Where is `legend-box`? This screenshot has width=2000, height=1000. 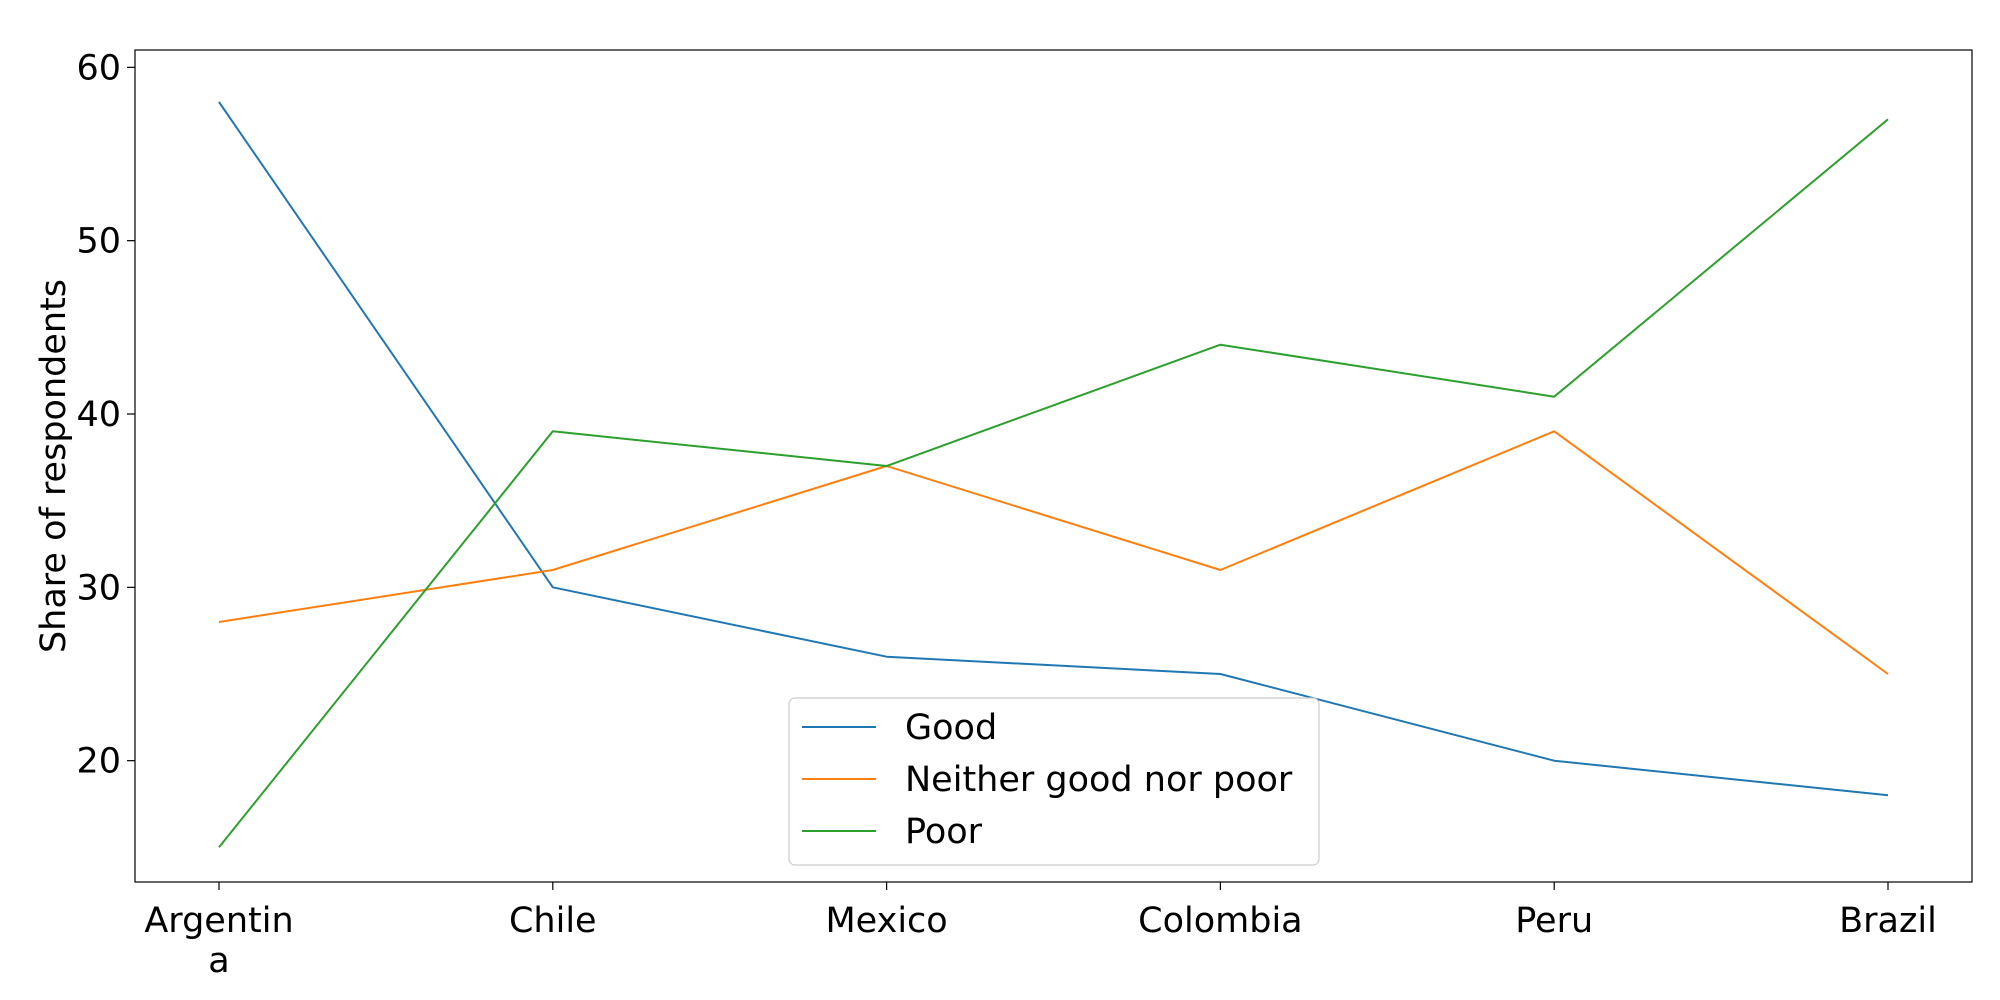 legend-box is located at coordinates (1054, 781).